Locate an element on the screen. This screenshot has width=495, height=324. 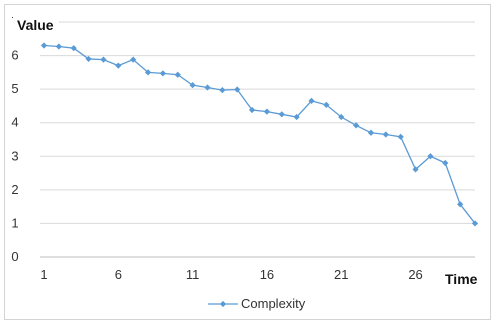
y-tick-label: 6 is located at coordinates (14, 55).